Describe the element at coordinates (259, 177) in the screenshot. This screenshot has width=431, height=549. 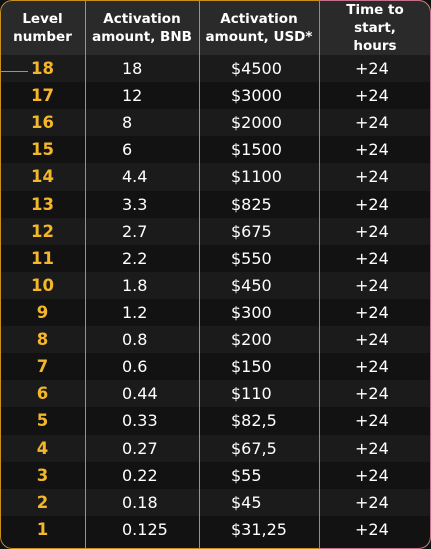
I see `usd-amount-cell: $1100` at that location.